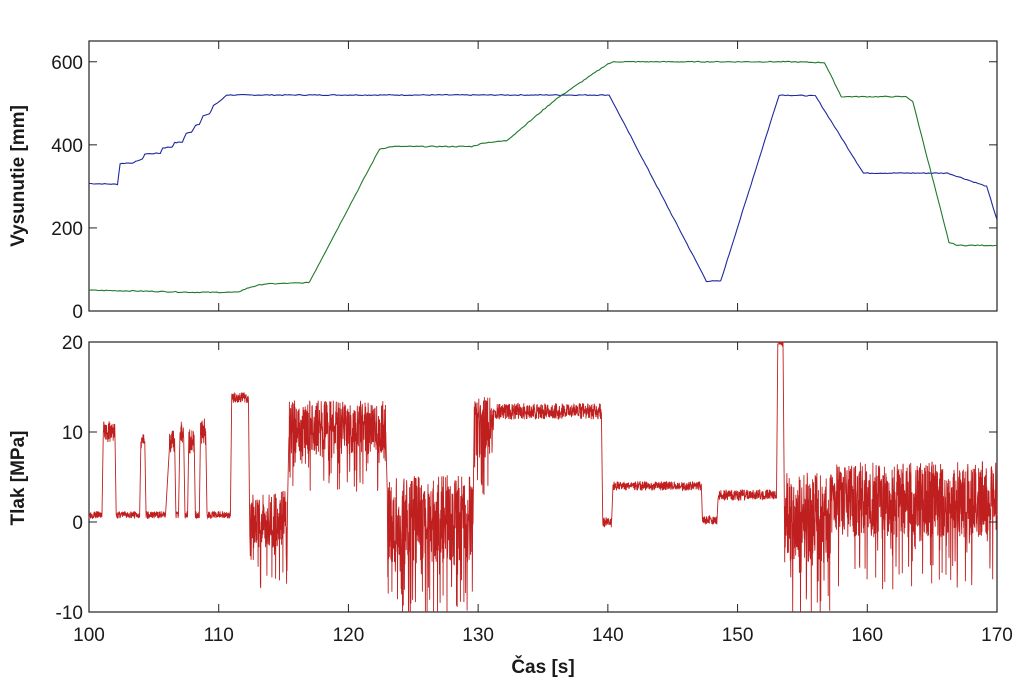  Describe the element at coordinates (997, 635) in the screenshot. I see `time-xtick-label: 170` at that location.